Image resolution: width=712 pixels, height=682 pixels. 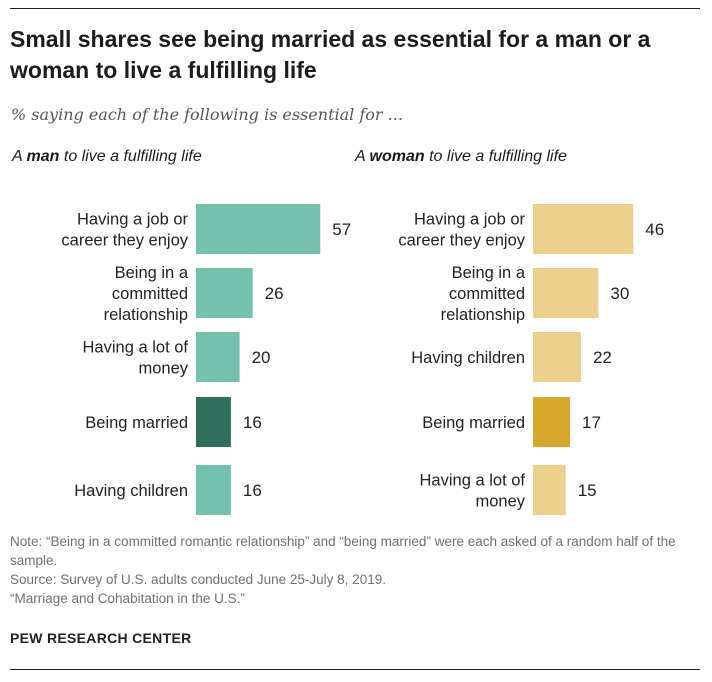 What do you see at coordinates (495, 156) in the screenshot?
I see `panel-title-woman-suffix: to live a fulfilling life` at bounding box center [495, 156].